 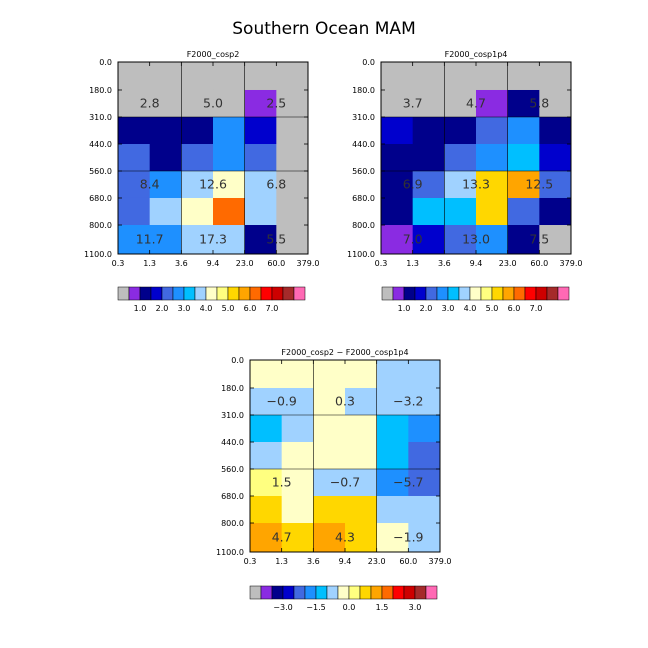 What do you see at coordinates (408, 481) in the screenshot?
I see `cell-value-label: −5.7` at bounding box center [408, 481].